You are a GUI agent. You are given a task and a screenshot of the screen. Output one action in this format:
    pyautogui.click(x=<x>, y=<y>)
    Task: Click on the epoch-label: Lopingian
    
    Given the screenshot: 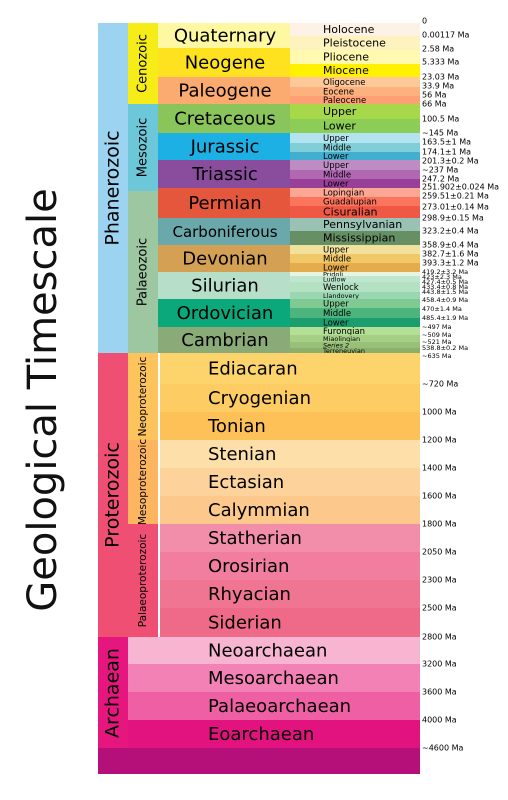 What is the action you would take?
    pyautogui.click(x=343, y=194)
    